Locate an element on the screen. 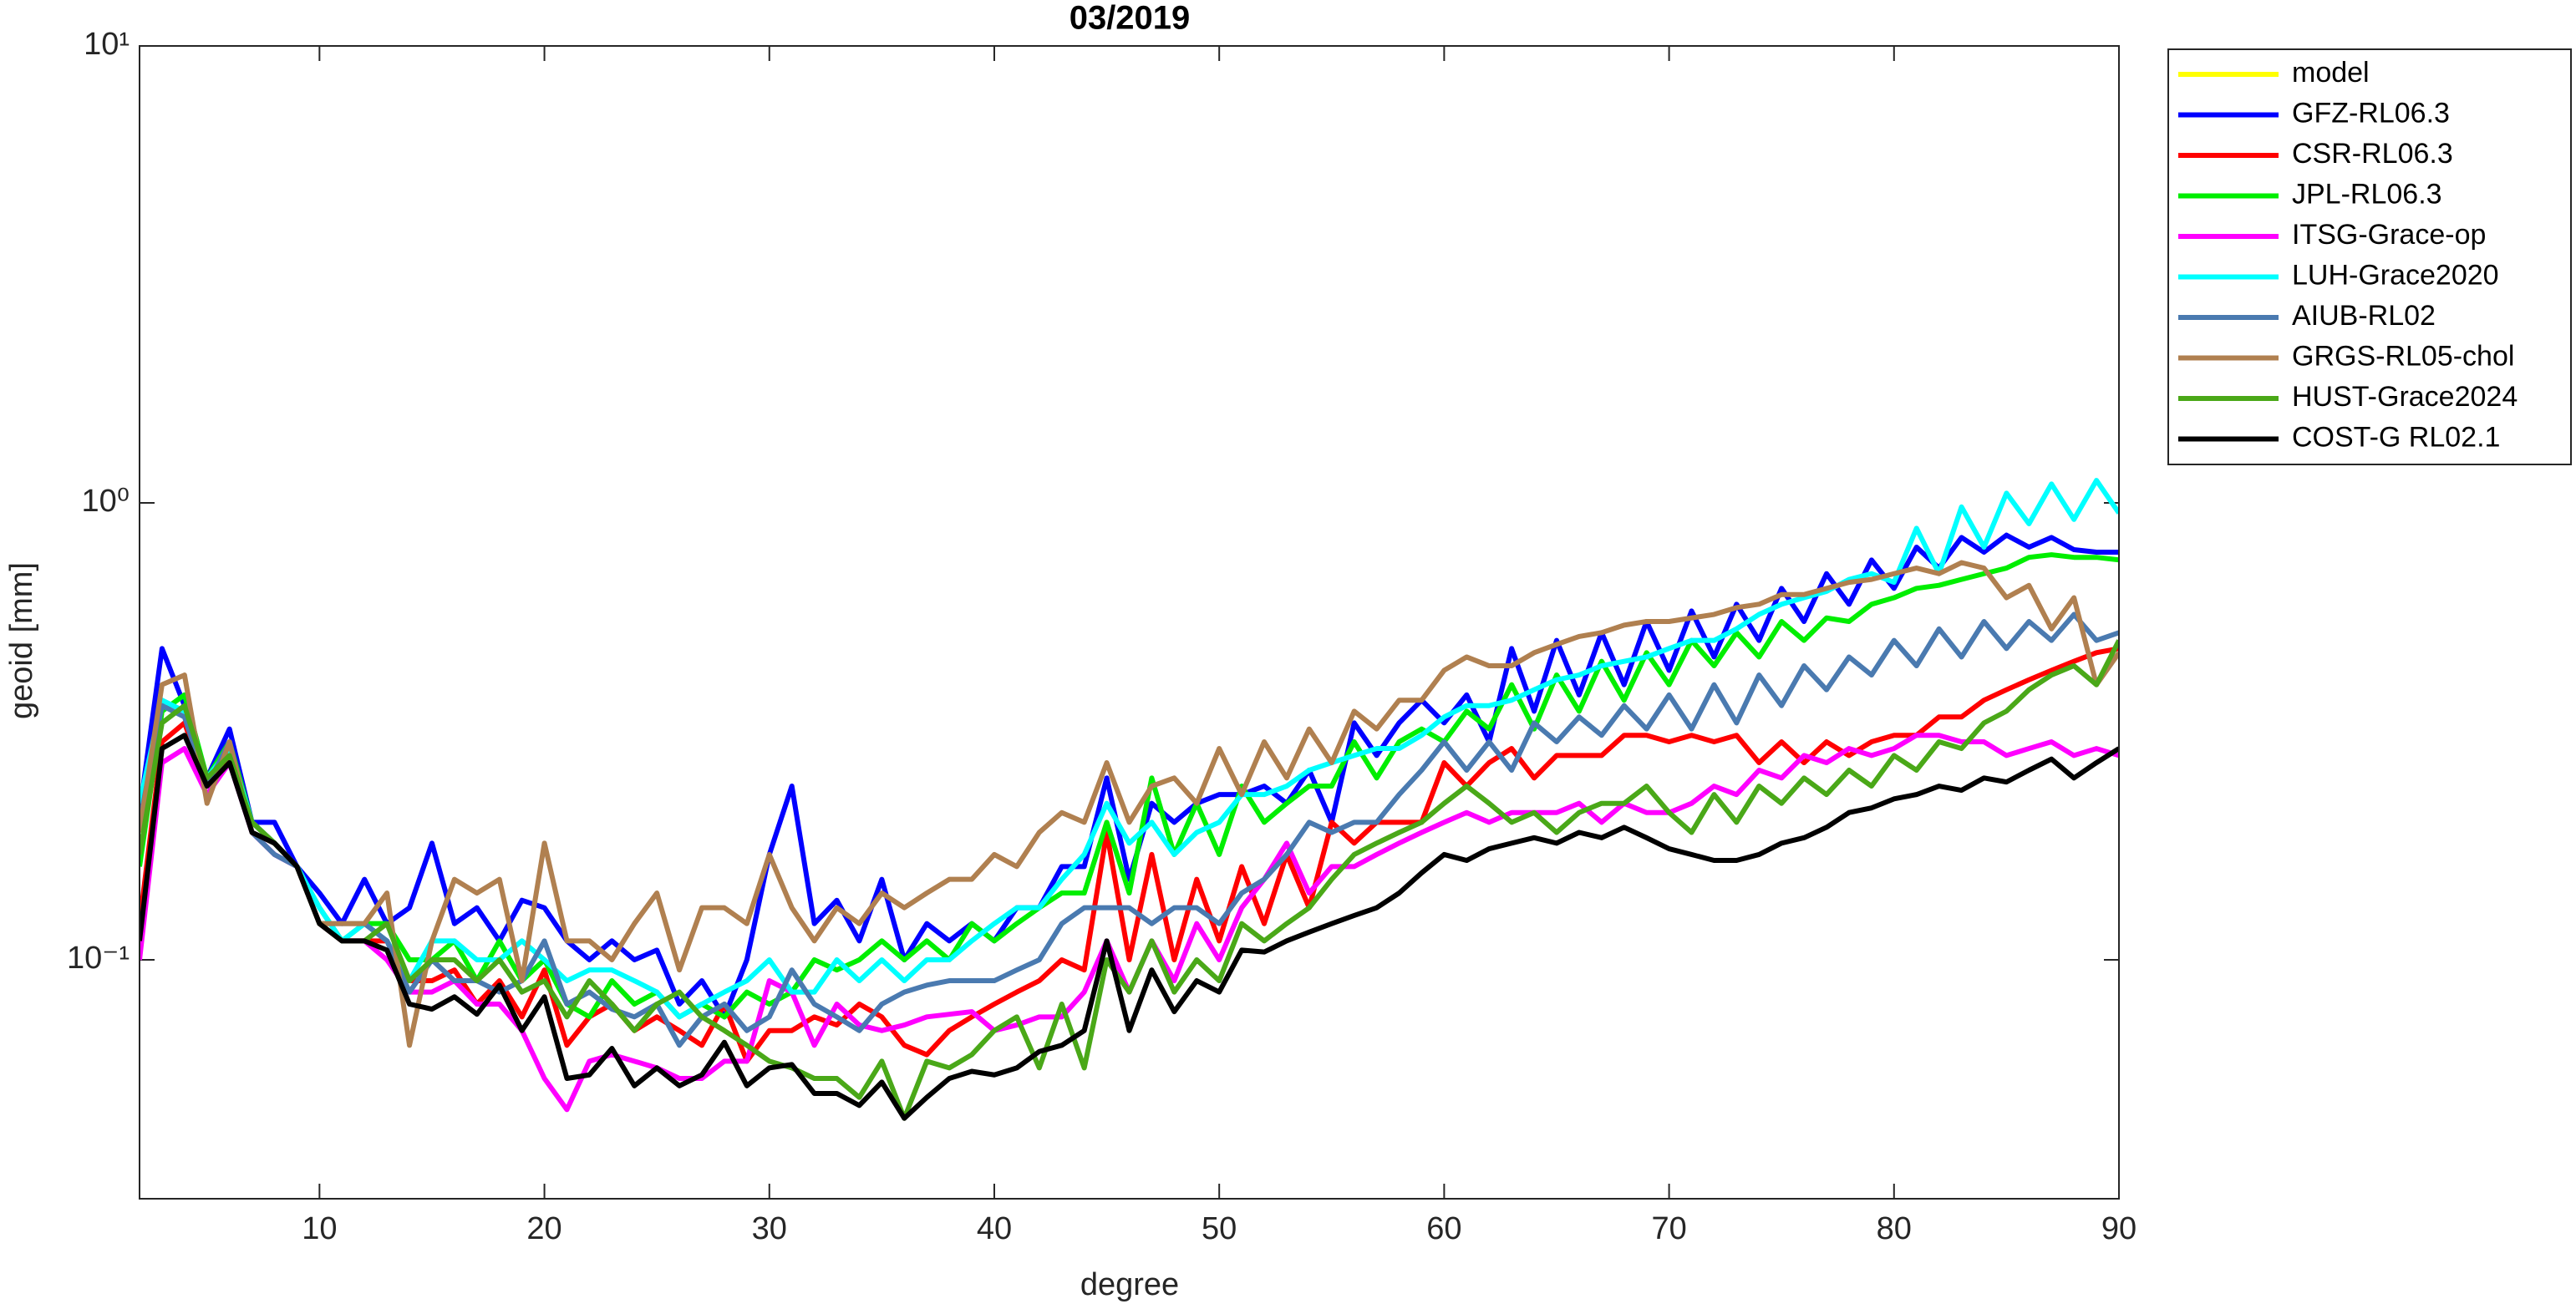  x-tick-label: 60 is located at coordinates (1443, 1228).